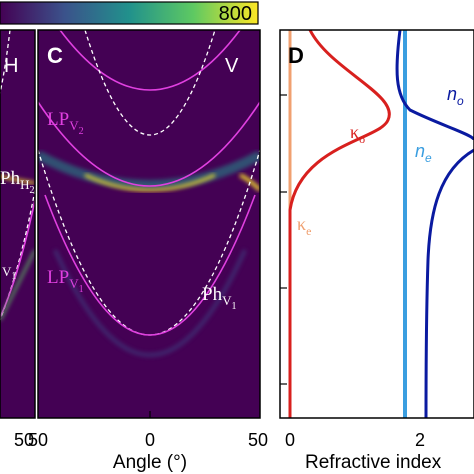 This screenshot has height=474, width=474. What do you see at coordinates (249, 182) in the screenshot?
I see `c-bright-edge` at bounding box center [249, 182].